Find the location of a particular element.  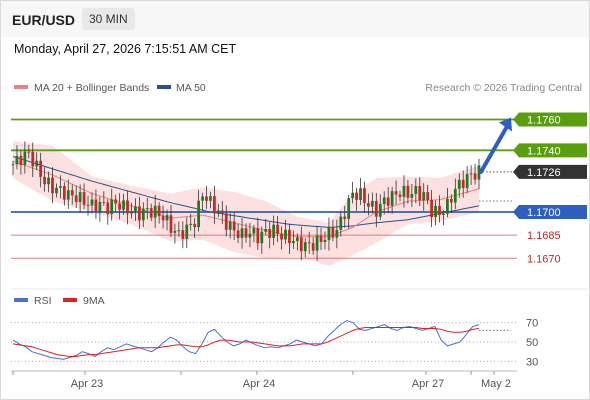

rsi-ma-line is located at coordinates (246, 342).